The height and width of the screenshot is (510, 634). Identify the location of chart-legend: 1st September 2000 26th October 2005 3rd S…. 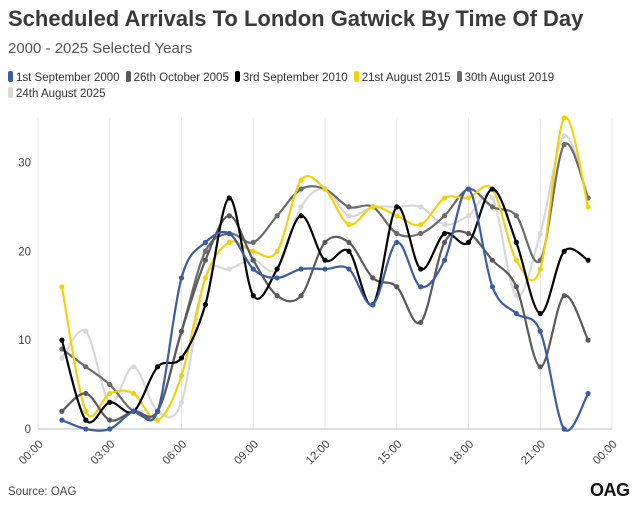
(308, 86).